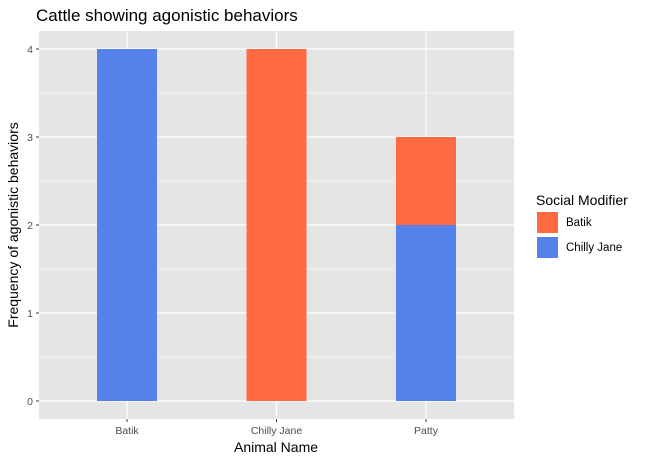 This screenshot has height=466, width=647. Describe the element at coordinates (13, 224) in the screenshot. I see `y-axis-title: Frequency of agonistic behaviors` at that location.